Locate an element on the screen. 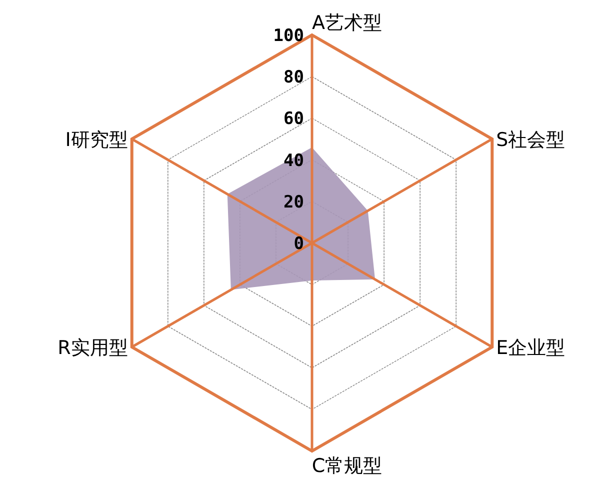 Image resolution: width=598 pixels, height=483 pixels. y-tick-label: 0 is located at coordinates (299, 244).